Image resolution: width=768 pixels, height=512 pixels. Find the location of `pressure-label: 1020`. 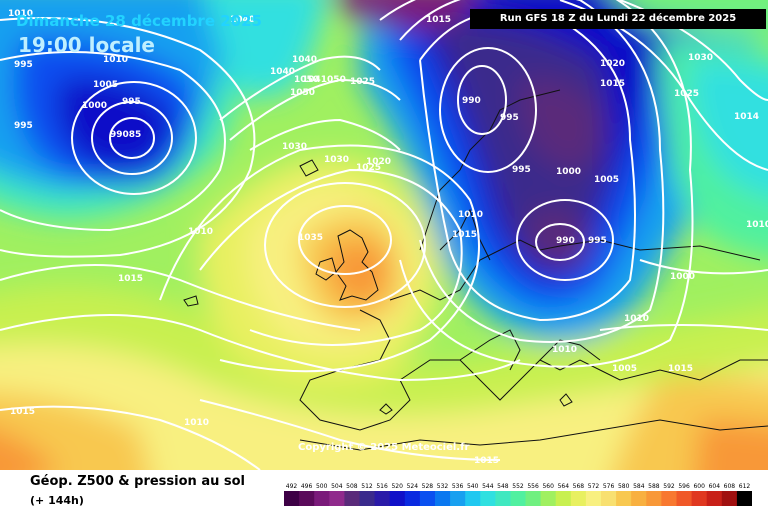

pressure-label: 1020 is located at coordinates (378, 162).